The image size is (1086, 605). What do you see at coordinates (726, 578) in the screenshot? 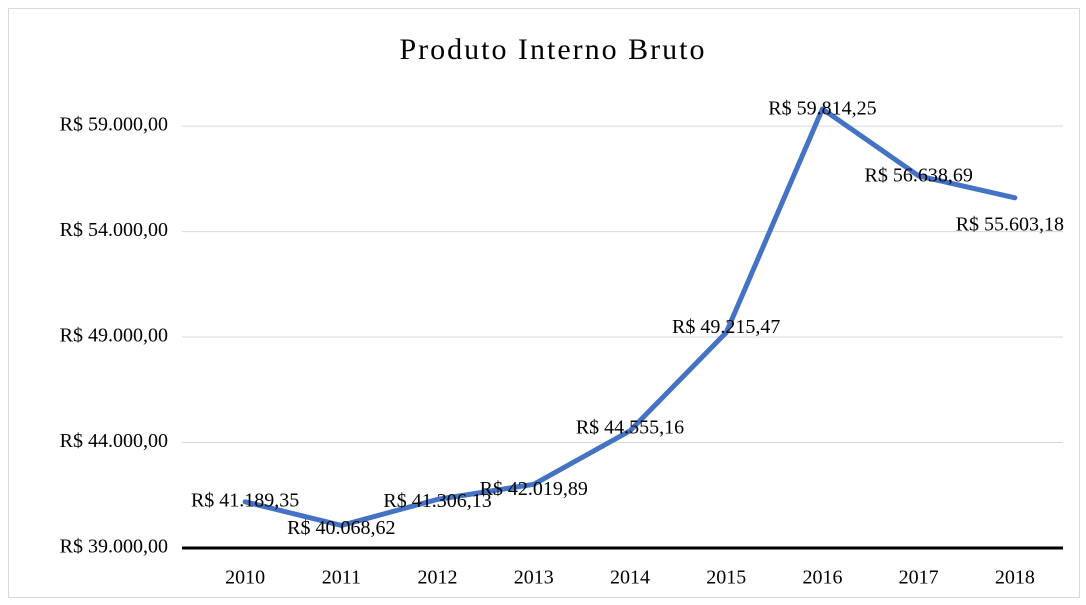
I see `x-tick-label: 2015` at bounding box center [726, 578].